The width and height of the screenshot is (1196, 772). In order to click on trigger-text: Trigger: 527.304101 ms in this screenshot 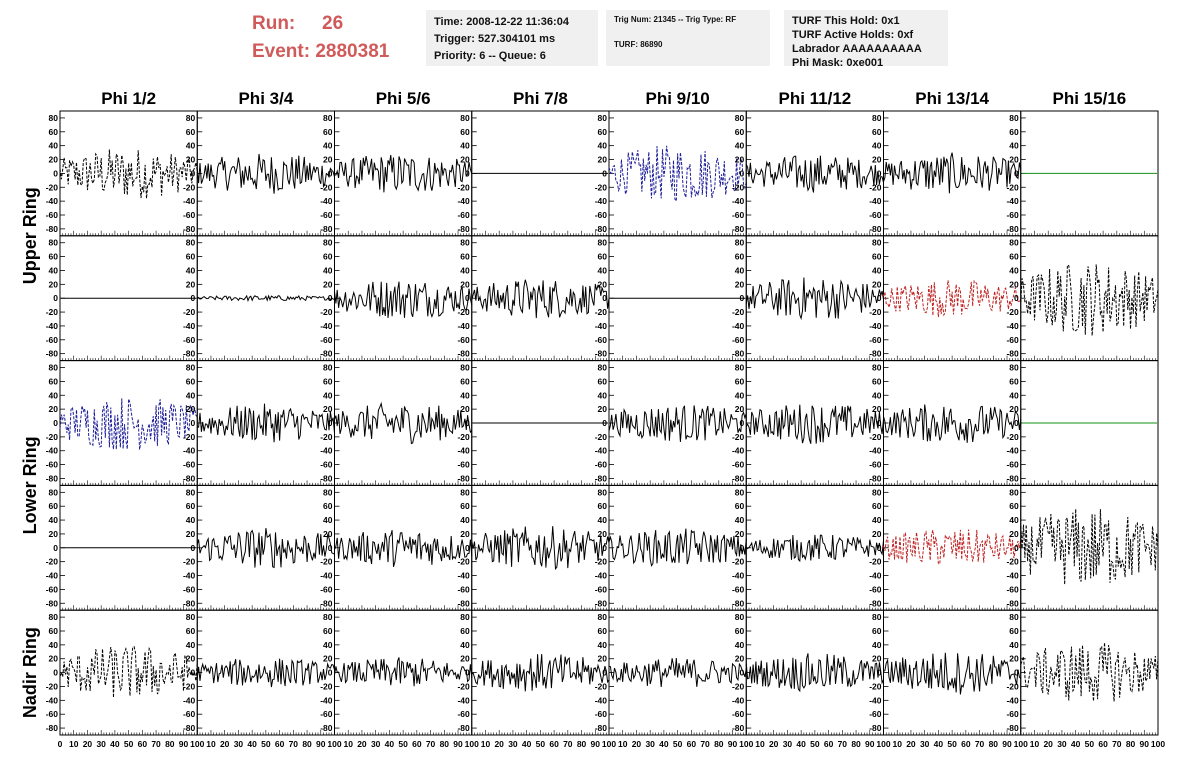, I will do `click(495, 39)`.